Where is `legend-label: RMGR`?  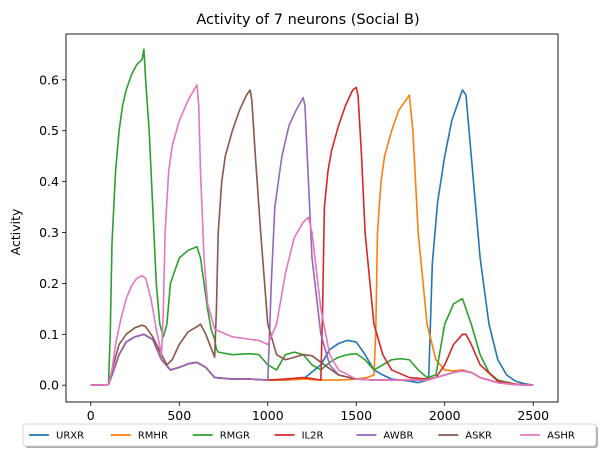 legend-label: RMGR is located at coordinates (235, 436).